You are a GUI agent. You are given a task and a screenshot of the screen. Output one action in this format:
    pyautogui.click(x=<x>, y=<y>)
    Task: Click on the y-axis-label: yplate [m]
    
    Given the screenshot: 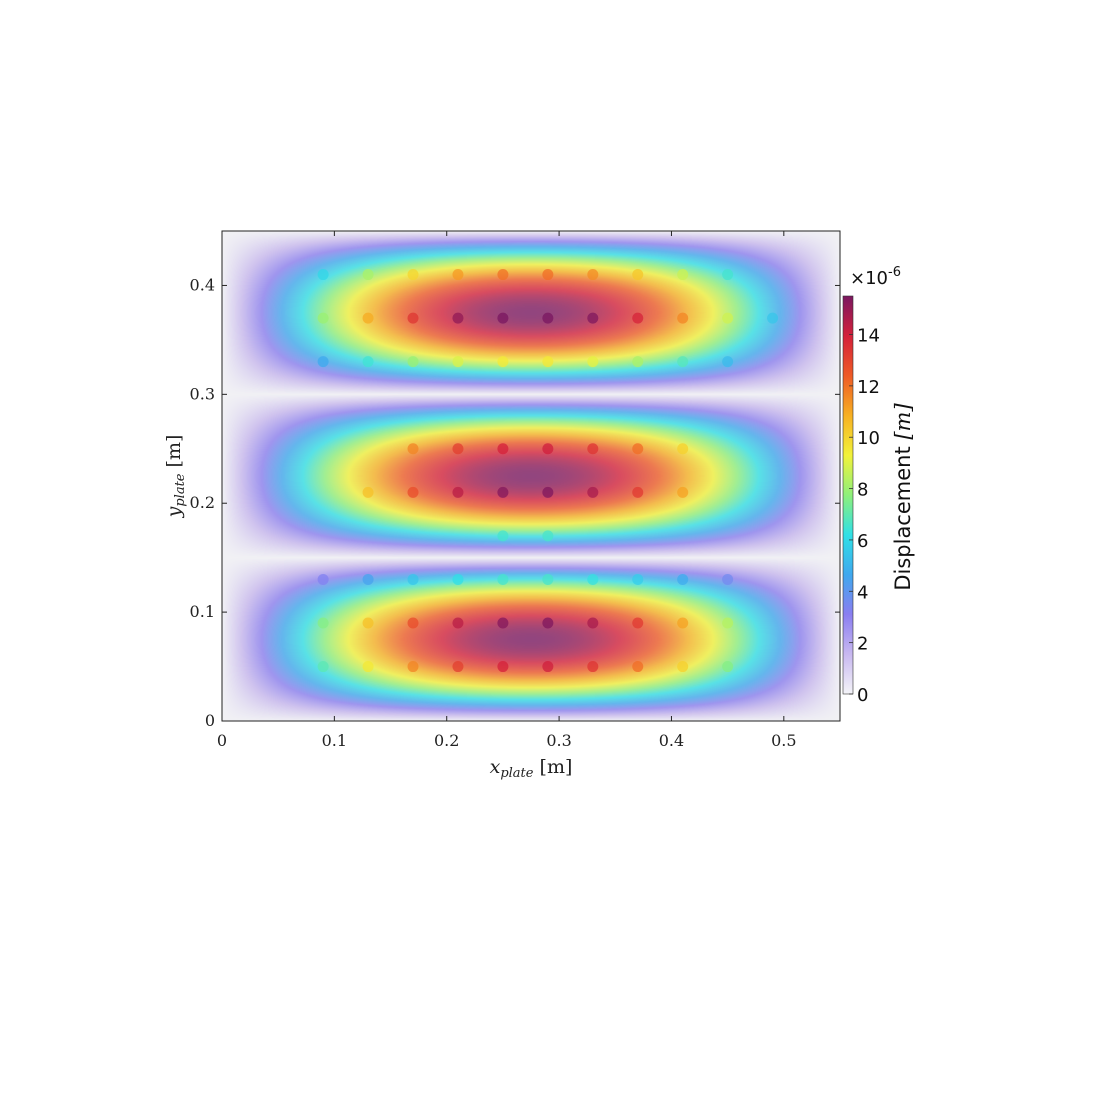 What is the action you would take?
    pyautogui.click(x=175, y=477)
    